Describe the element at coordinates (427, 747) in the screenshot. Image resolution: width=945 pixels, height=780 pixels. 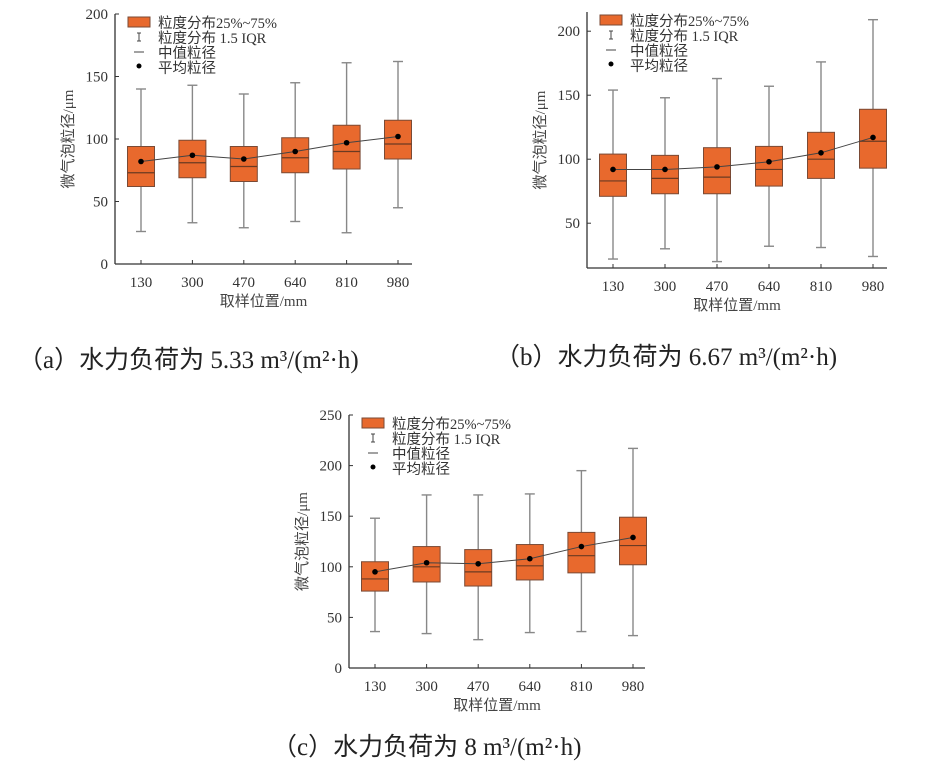
I see `caption-c: （c）水力负荷为 8 m³/(m²·h)` at that location.